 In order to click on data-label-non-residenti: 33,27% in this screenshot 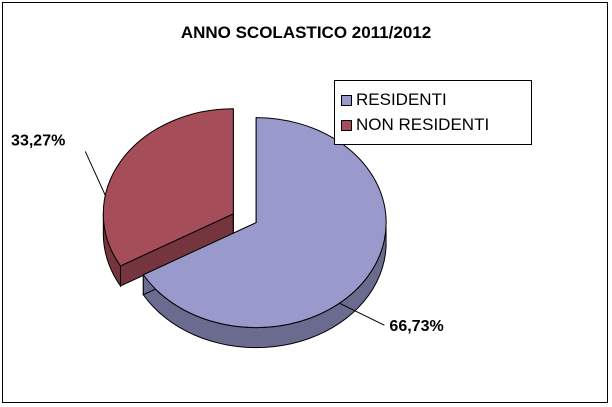, I will do `click(38, 140)`.